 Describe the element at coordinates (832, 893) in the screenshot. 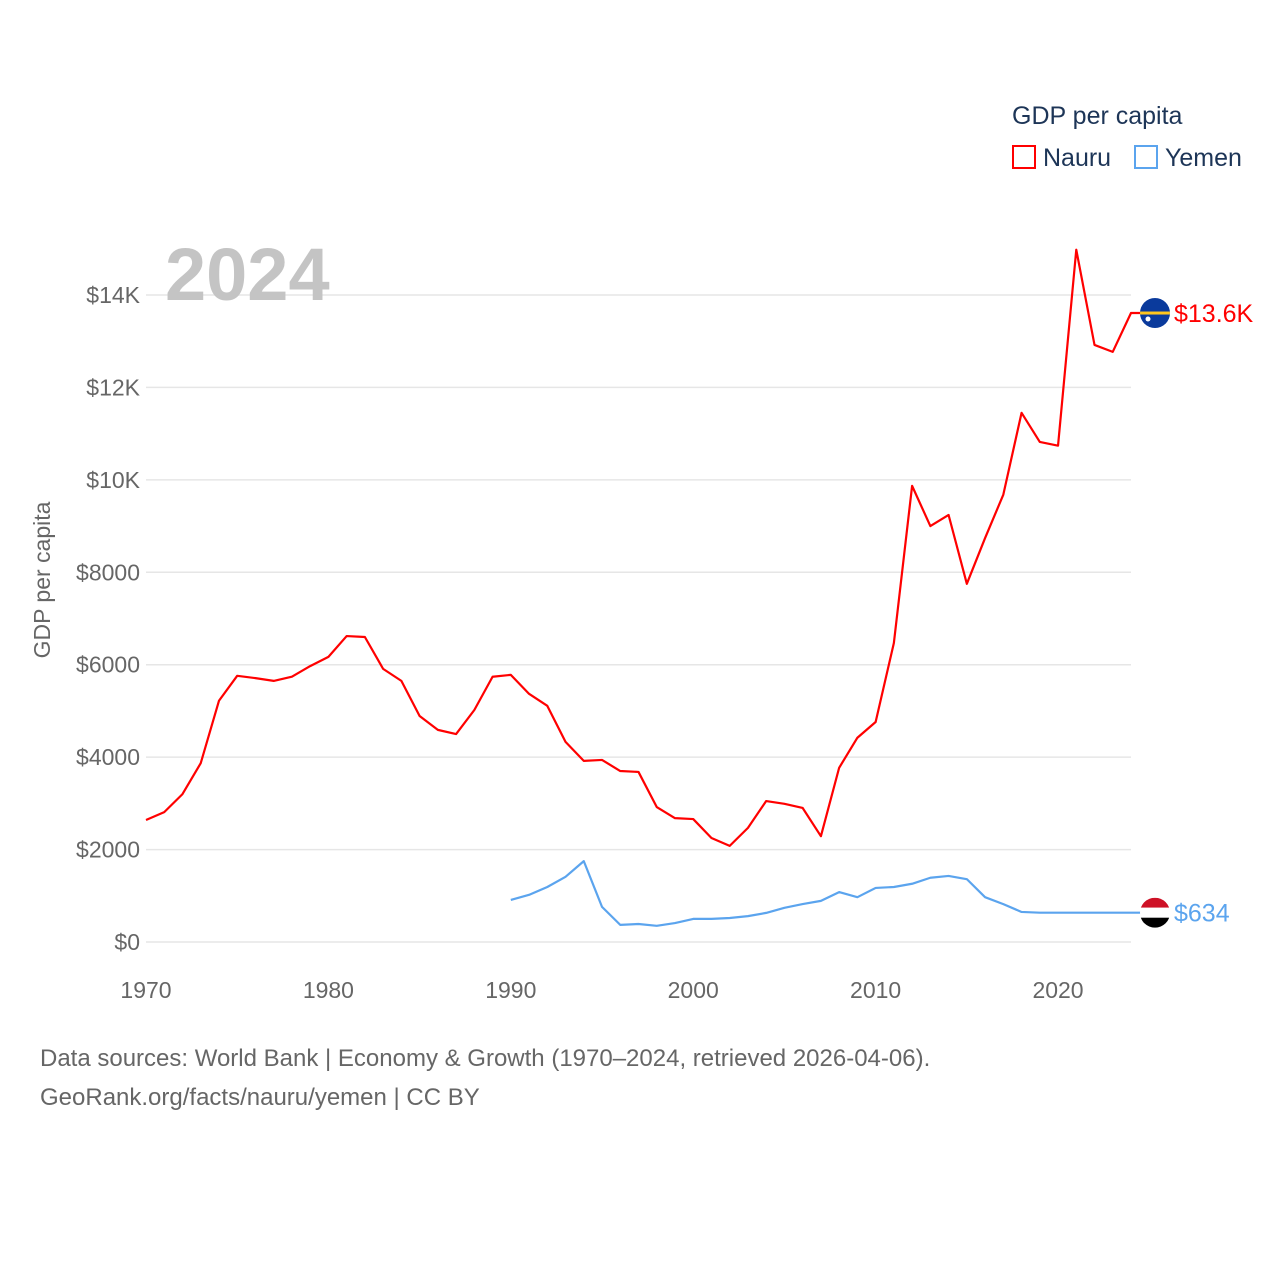

I see `series-line-yemen` at that location.